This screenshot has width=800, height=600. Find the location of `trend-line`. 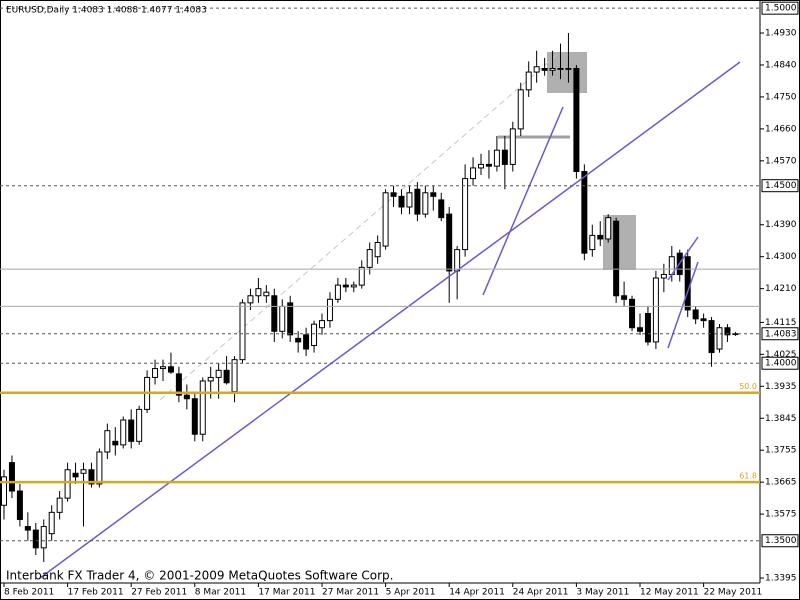

trend-line is located at coordinates (683, 258).